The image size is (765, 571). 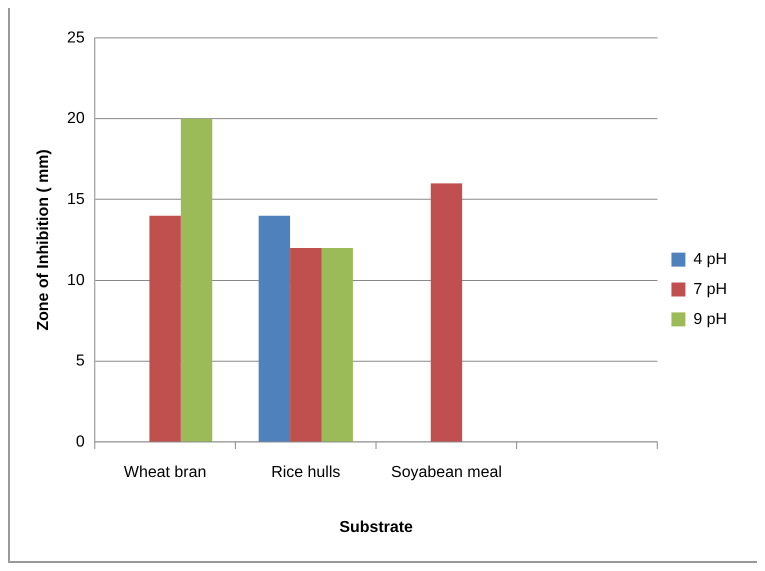 I want to click on y-tick-label: 25, so click(x=76, y=37).